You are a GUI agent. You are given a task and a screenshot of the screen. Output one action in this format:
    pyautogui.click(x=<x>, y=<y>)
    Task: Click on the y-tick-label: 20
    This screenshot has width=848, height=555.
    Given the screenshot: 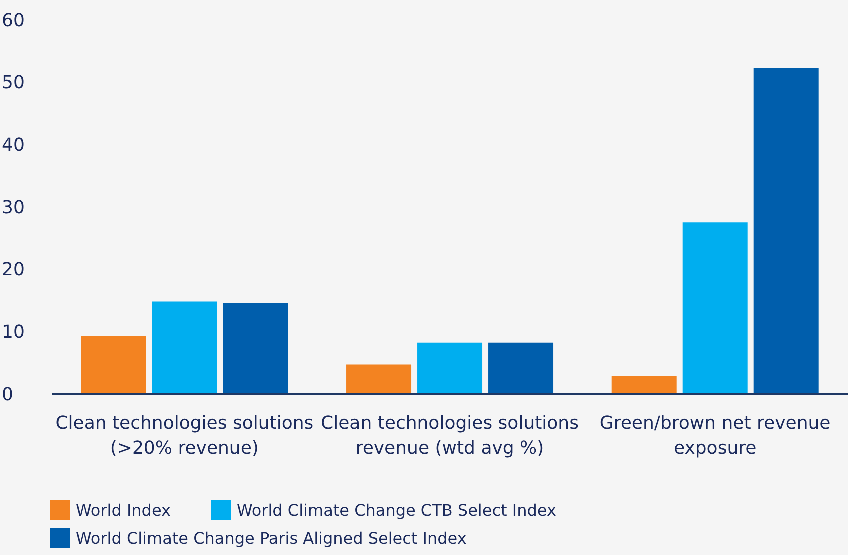 What is the action you would take?
    pyautogui.click(x=13, y=270)
    